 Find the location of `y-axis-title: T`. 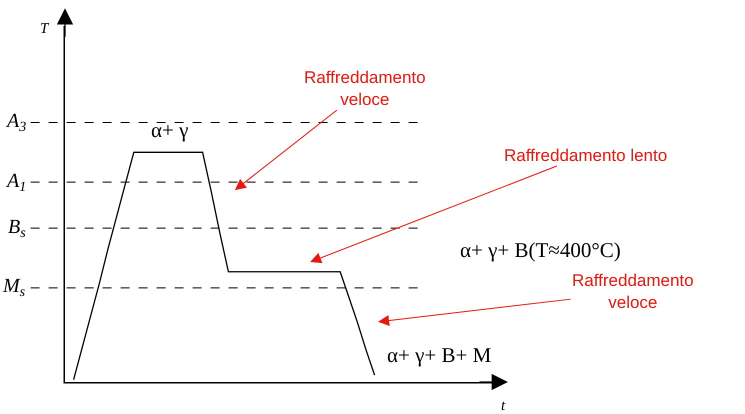

y-axis-title: T is located at coordinates (45, 29).